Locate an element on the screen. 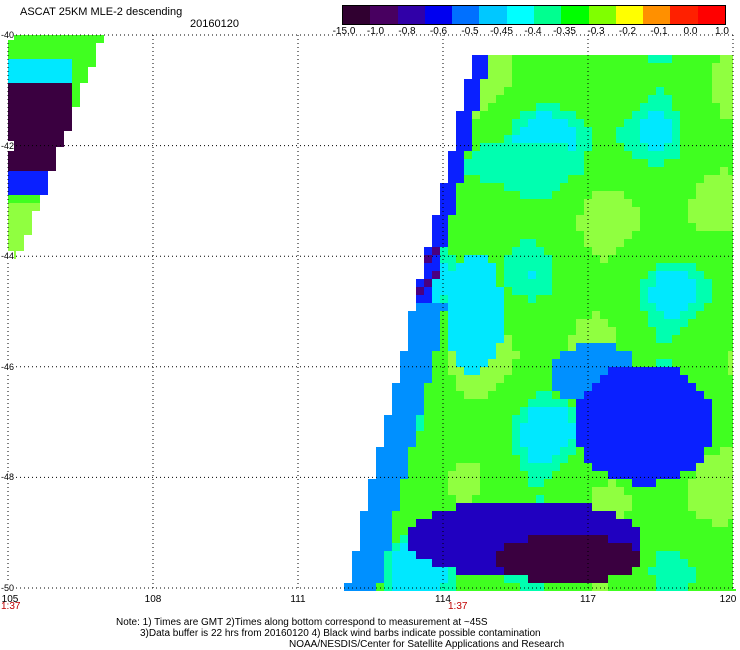 Image resolution: width=740 pixels, height=650 pixels. color-scale-label: -0.8 is located at coordinates (407, 31).